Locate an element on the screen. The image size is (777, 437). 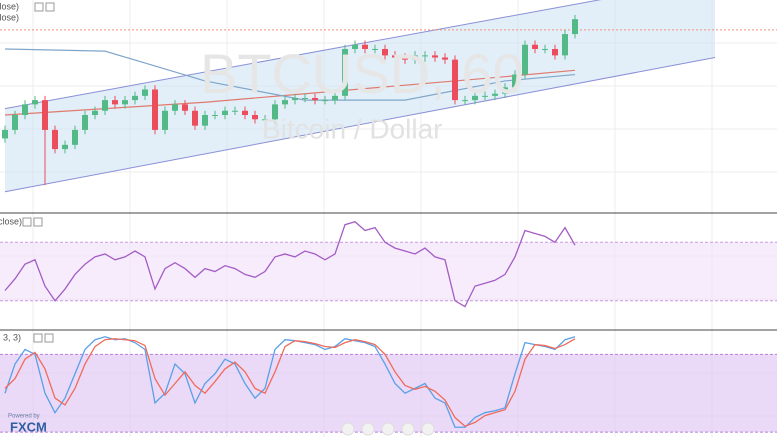
indicator-label: , 3, 3) is located at coordinates (10, 337).